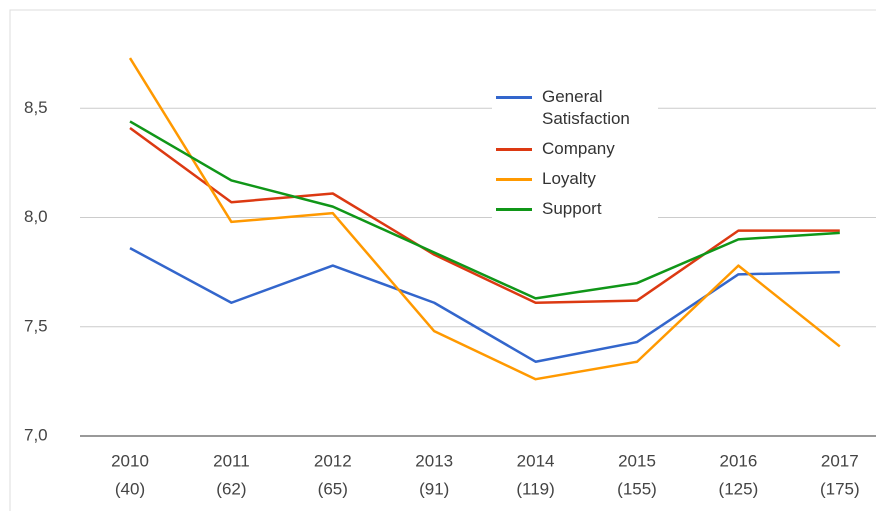 The image size is (876, 511). What do you see at coordinates (637, 460) in the screenshot?
I see `x-tick-label: 2015` at bounding box center [637, 460].